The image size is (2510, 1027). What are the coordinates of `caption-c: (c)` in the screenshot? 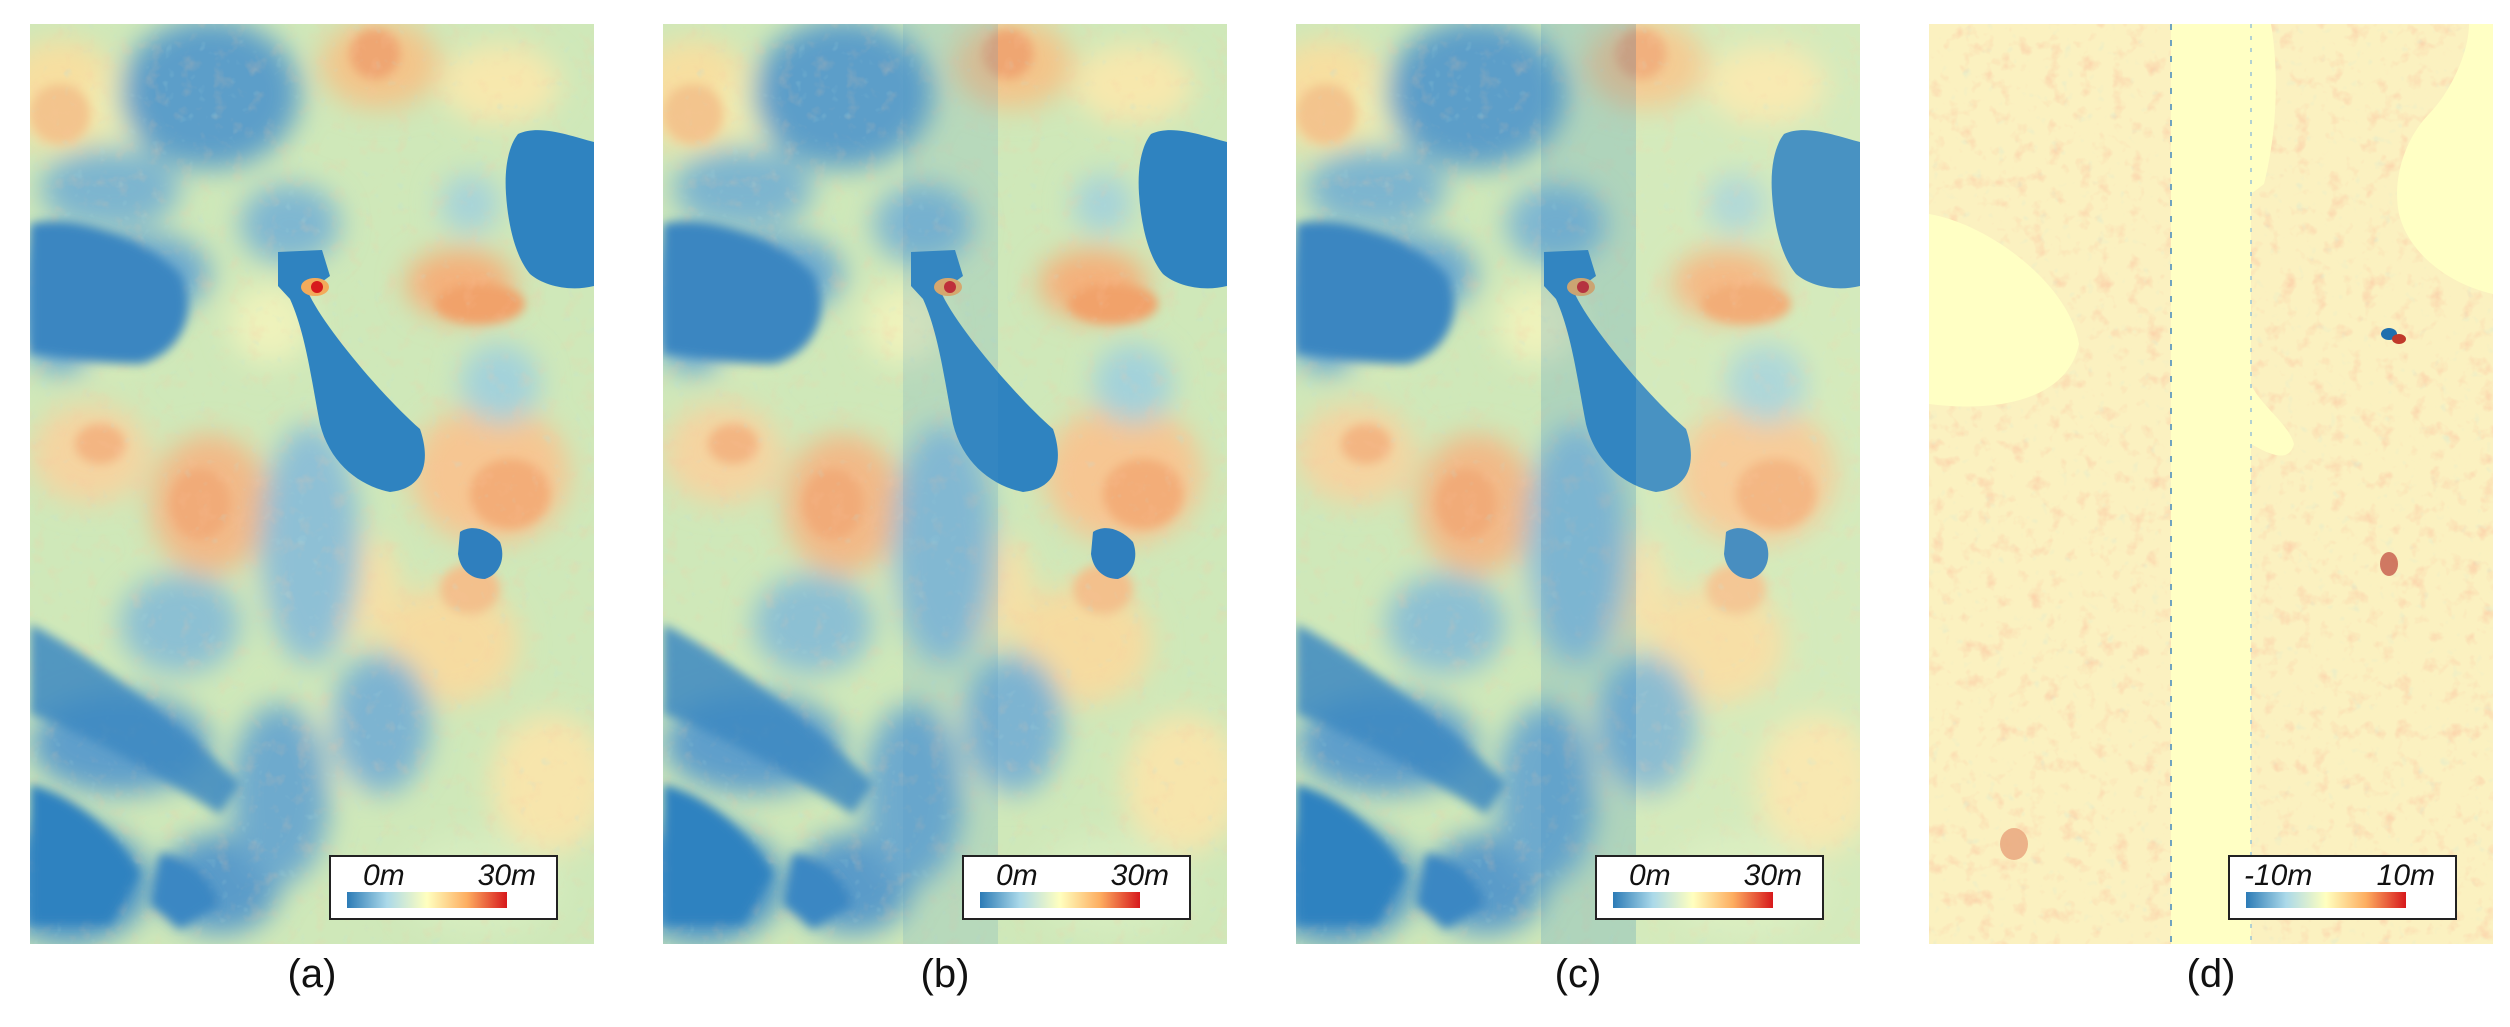 It's located at (1578, 974).